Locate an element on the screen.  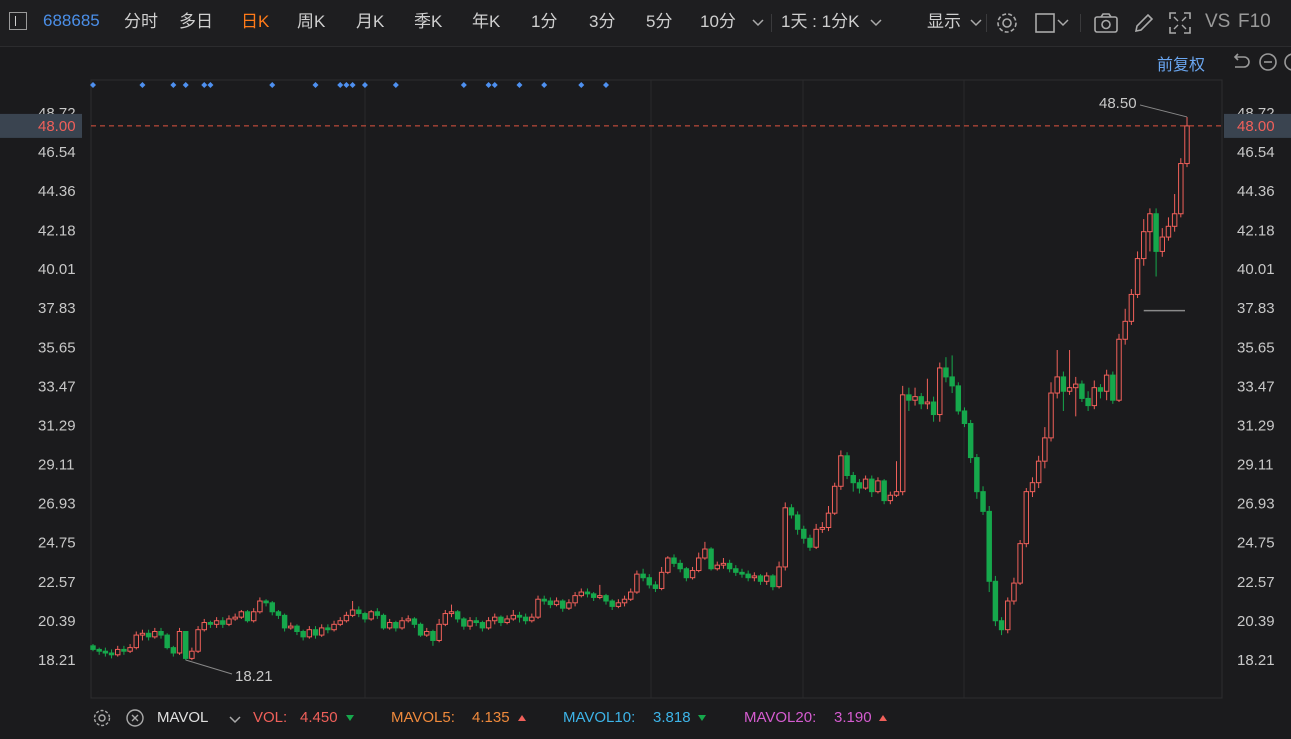
pencil-icon is located at coordinates (1144, 23).